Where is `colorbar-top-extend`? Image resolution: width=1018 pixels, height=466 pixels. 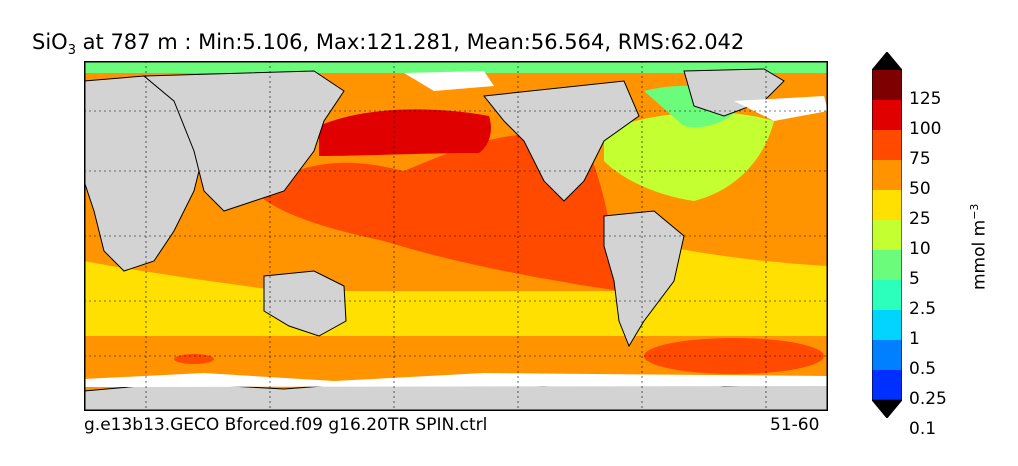
colorbar-top-extend is located at coordinates (887, 61).